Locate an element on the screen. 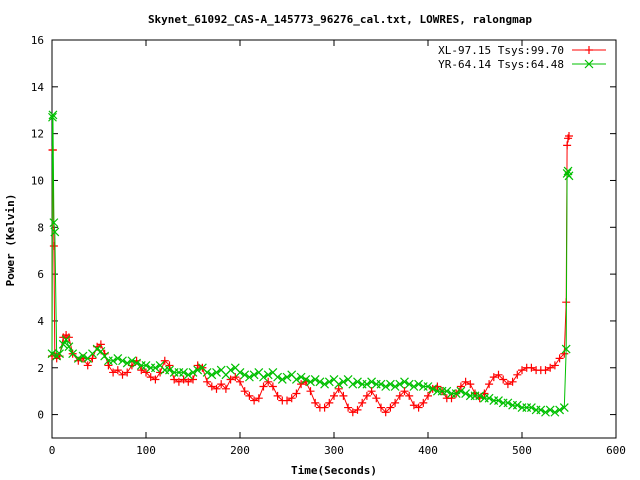  y-tick-label: 6 is located at coordinates (40, 274).